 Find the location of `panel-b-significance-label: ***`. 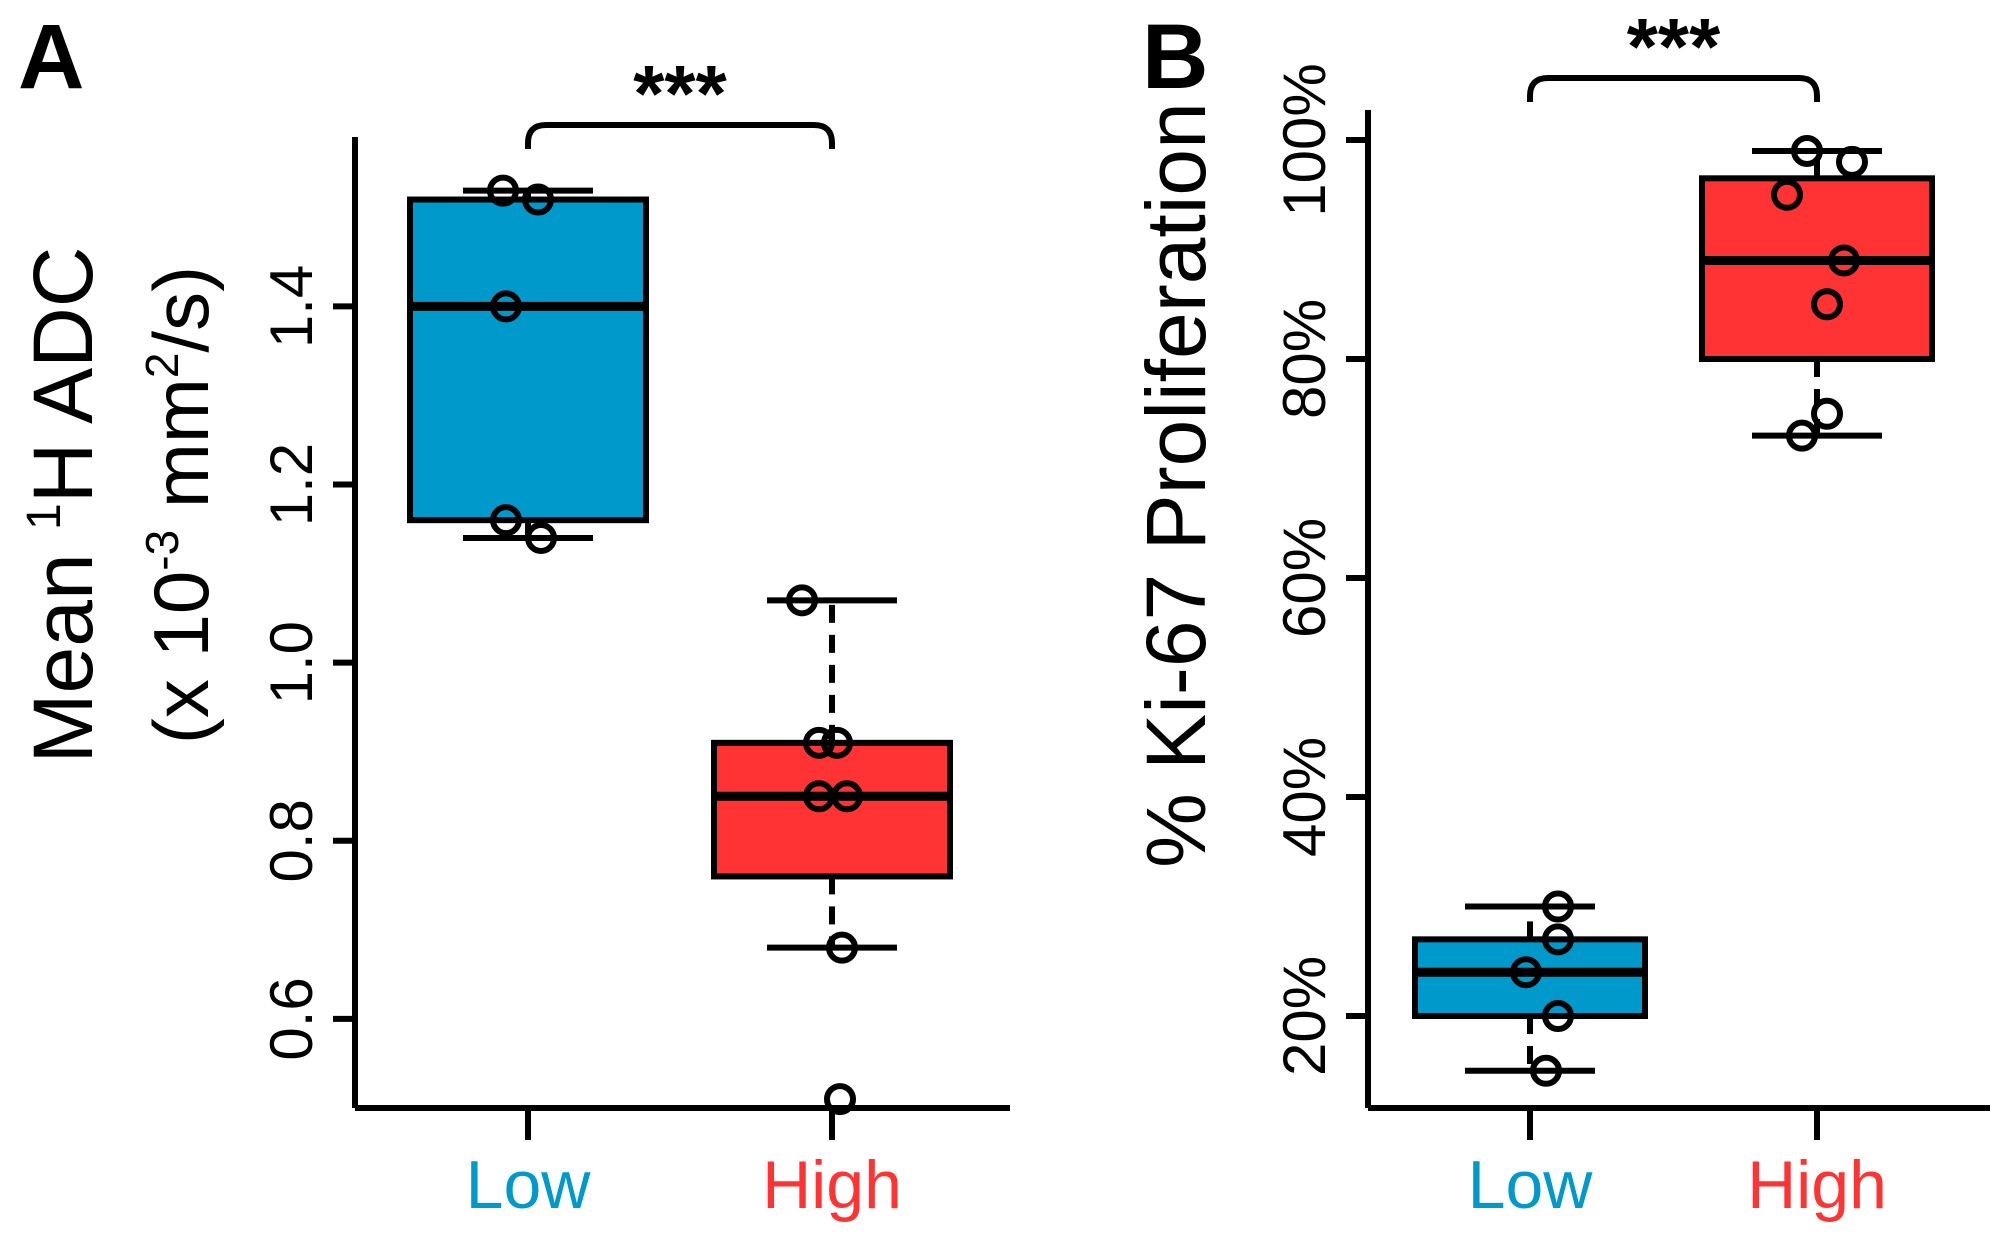

panel-b-significance-label: *** is located at coordinates (1674, 46).